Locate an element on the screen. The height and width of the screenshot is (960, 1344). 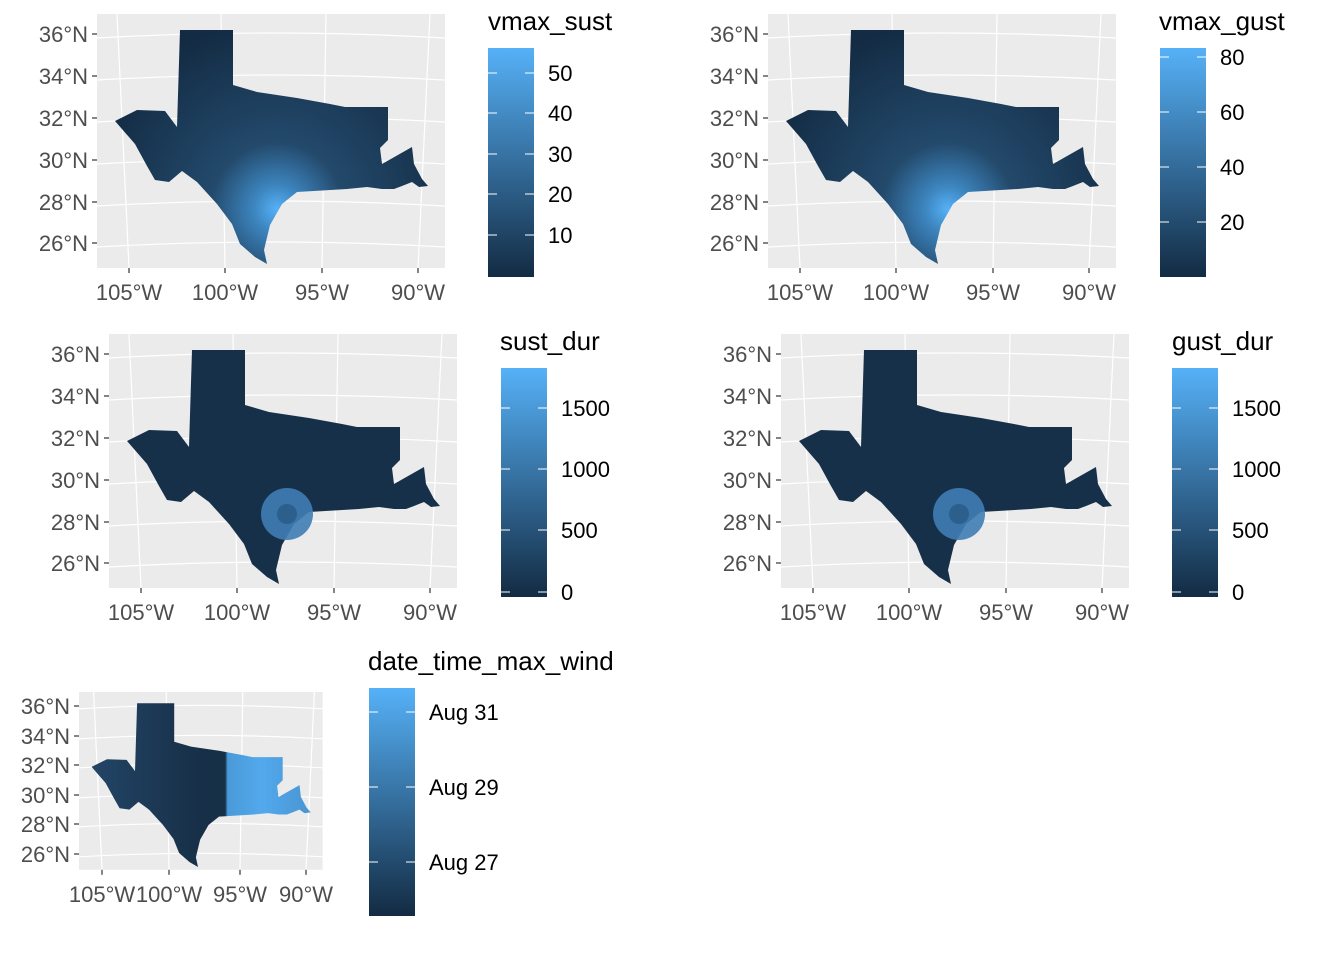
legend-tick-label: 40 is located at coordinates (1232, 167).